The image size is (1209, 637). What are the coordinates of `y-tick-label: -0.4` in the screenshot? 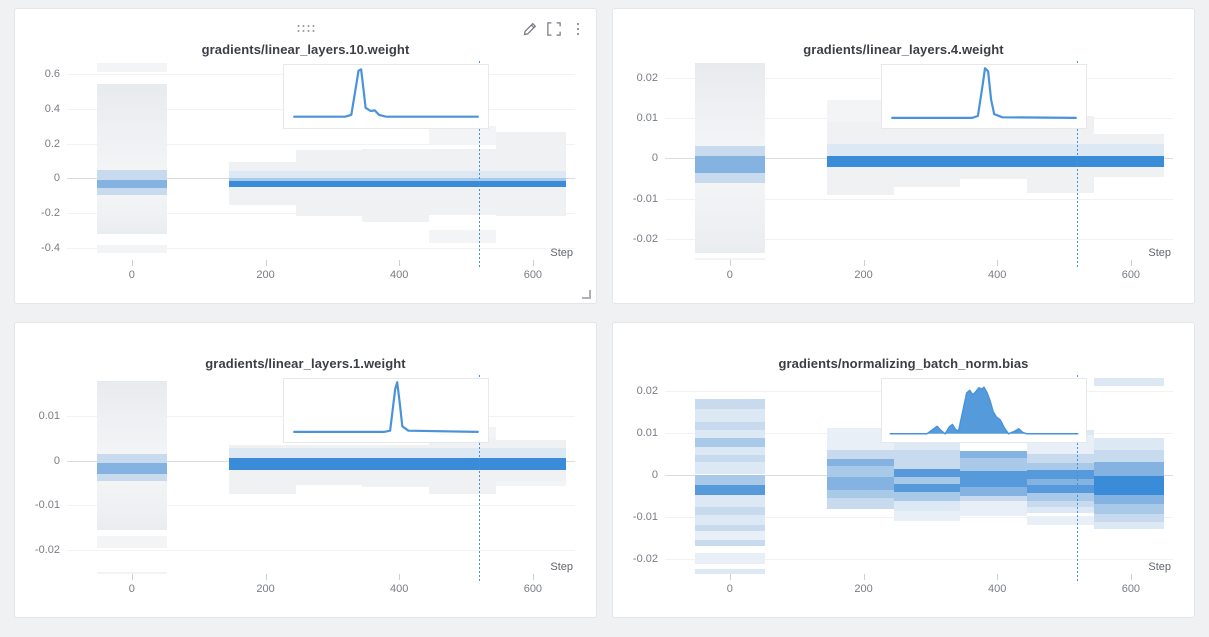 It's located at (50, 247).